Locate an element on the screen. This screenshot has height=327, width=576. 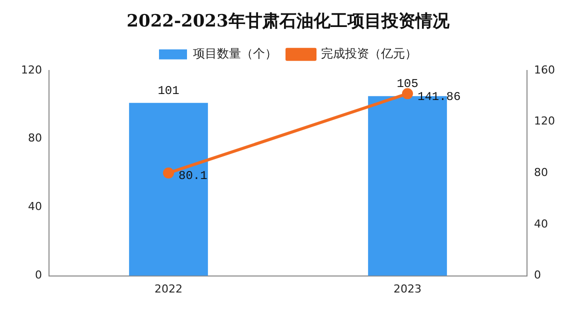
data-label: 80.1 is located at coordinates (193, 176).